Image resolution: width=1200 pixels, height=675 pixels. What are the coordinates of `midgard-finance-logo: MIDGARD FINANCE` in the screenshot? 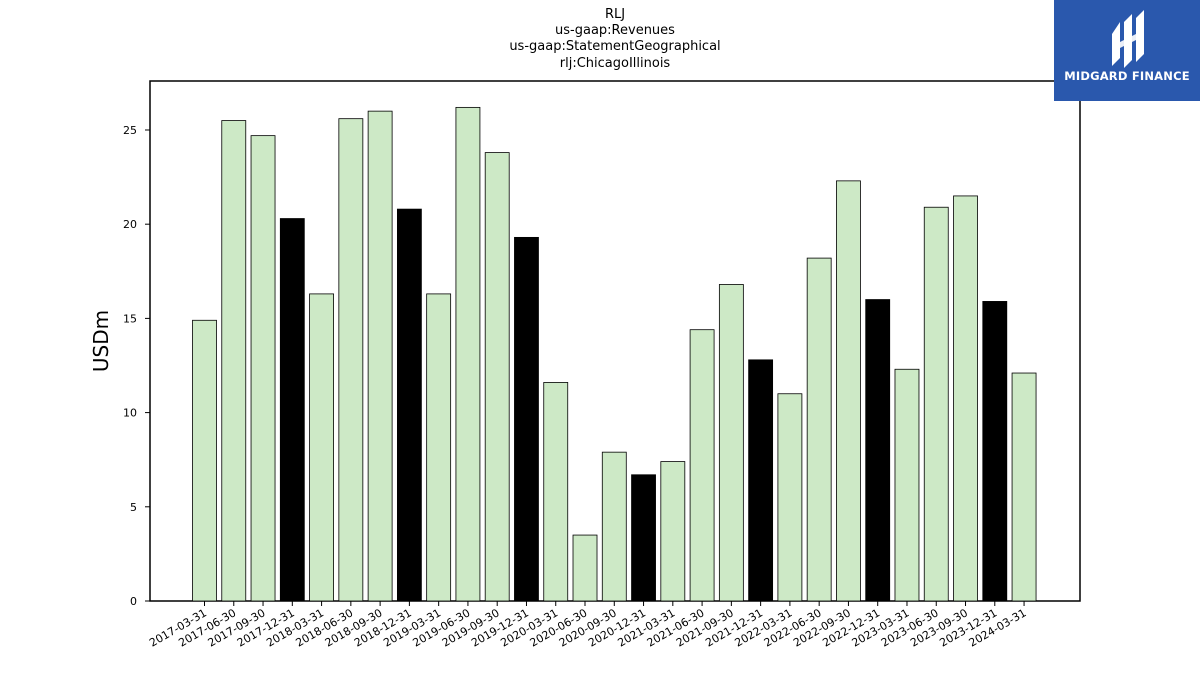 It's located at (1127, 50).